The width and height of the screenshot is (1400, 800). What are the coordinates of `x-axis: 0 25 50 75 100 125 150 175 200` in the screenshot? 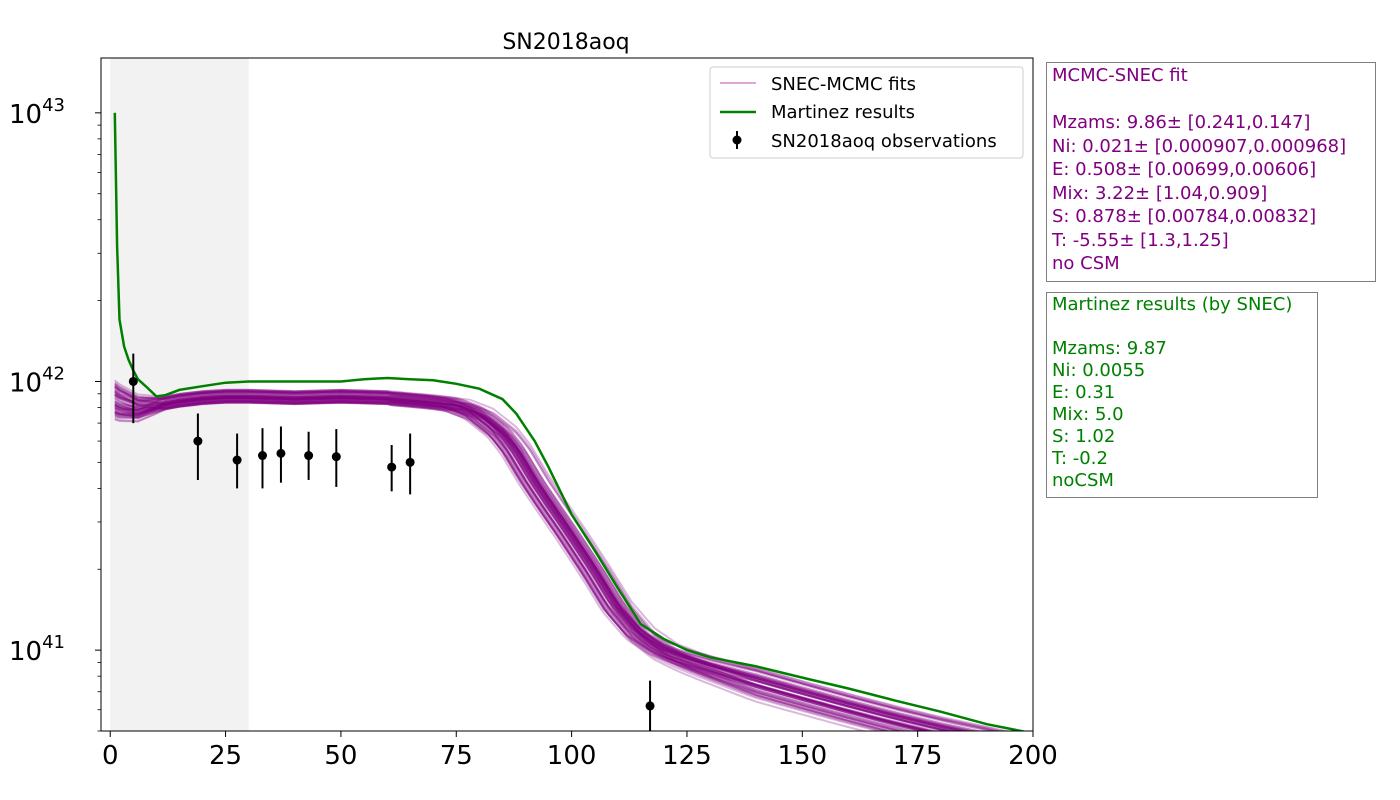 It's located at (580, 751).